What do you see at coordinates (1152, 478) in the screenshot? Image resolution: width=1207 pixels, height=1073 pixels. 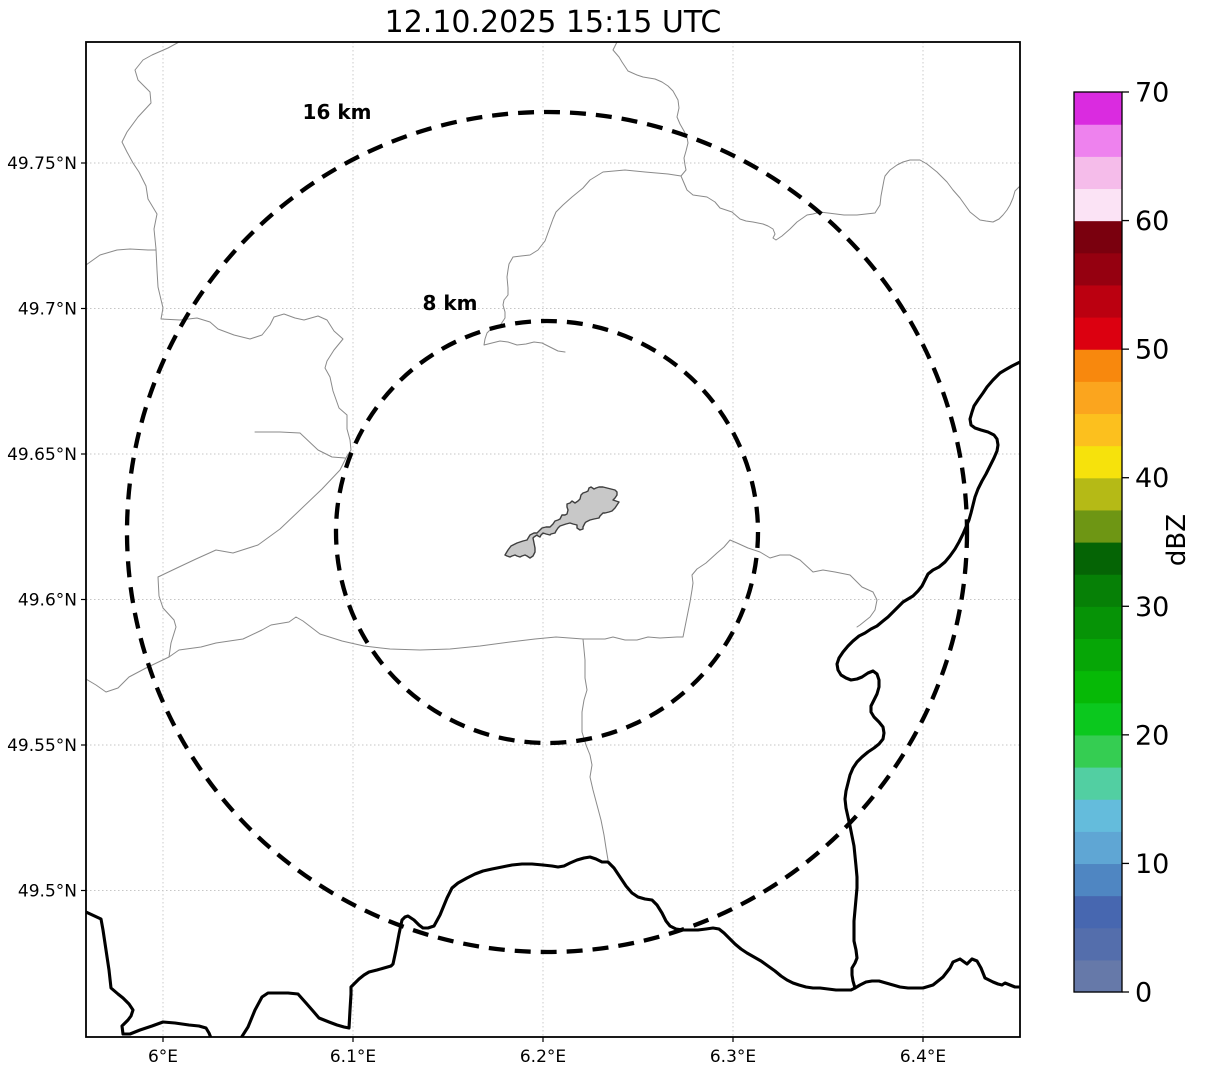 I see `colorbar-tick-label: 40` at bounding box center [1152, 478].